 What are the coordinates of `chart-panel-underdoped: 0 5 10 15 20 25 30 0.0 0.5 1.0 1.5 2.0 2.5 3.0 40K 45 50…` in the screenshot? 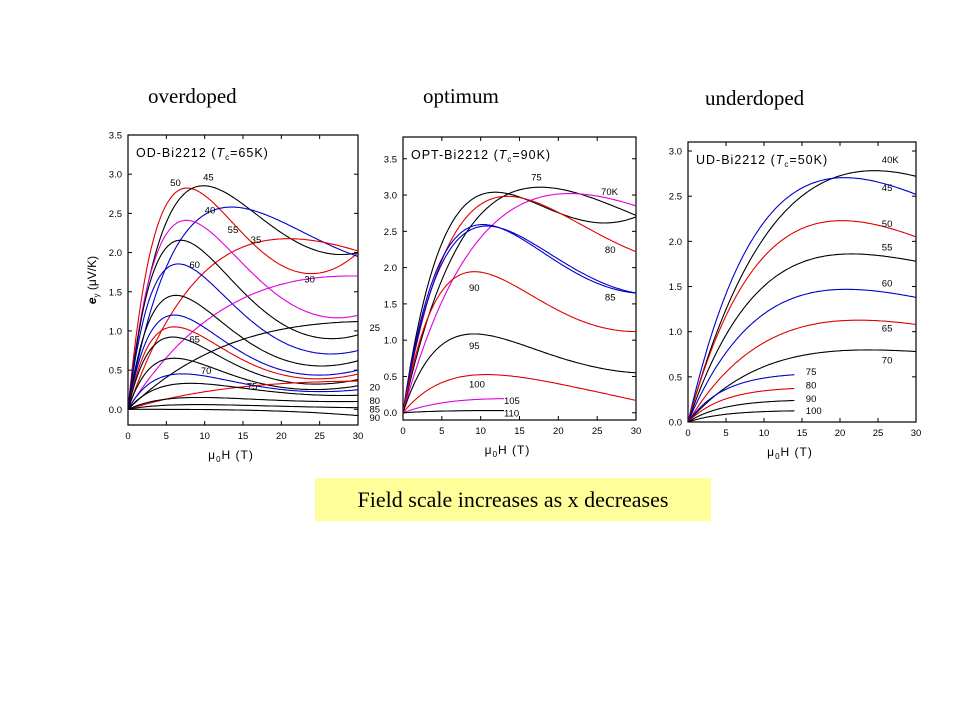 It's located at (790, 297).